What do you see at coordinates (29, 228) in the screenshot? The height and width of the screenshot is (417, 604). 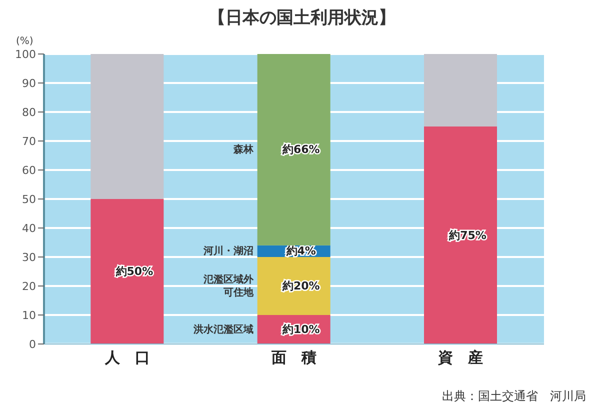 I see `y-tick-label: 40` at bounding box center [29, 228].